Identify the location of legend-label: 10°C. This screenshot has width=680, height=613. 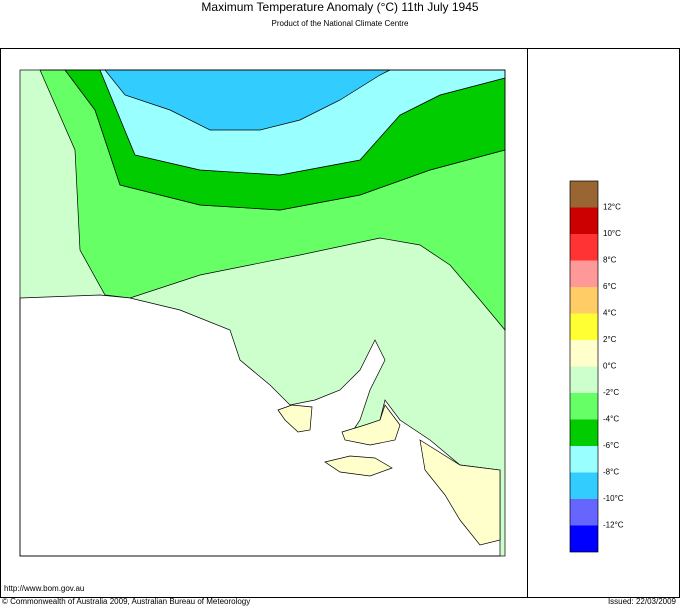
(612, 233).